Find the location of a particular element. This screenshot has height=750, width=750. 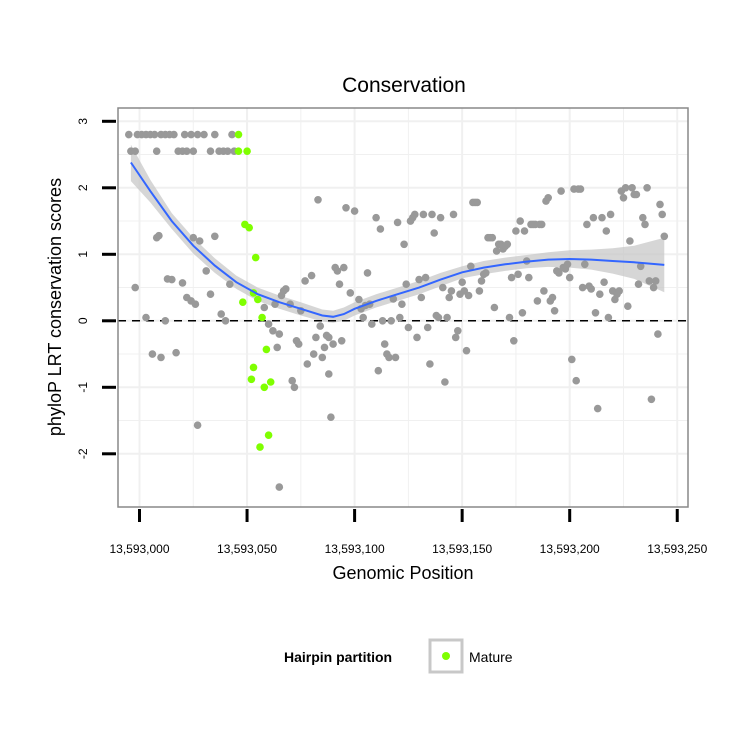

y-axis: -2 -1 0 1 2 3 is located at coordinates (96, 288).